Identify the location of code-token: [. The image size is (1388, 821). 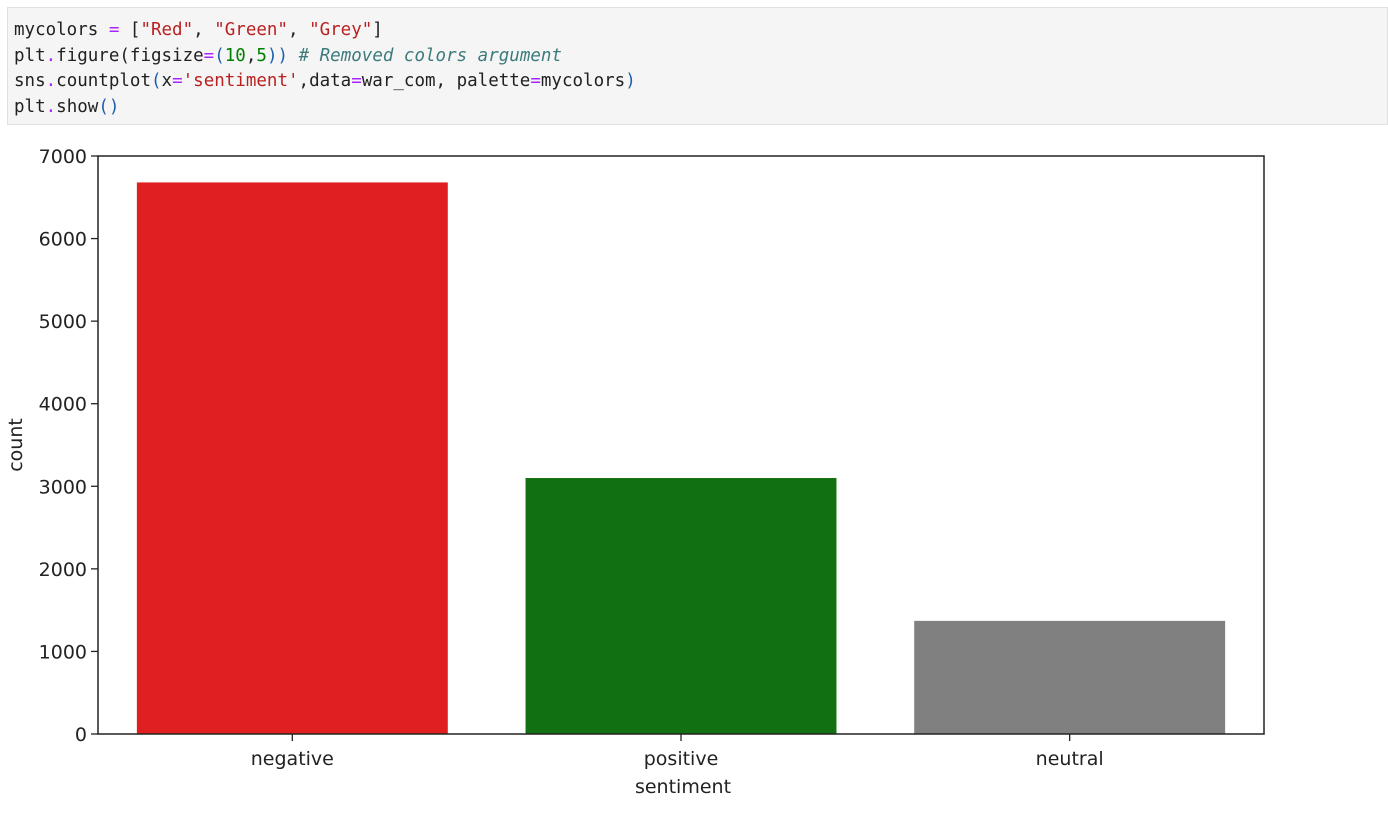
(130, 30).